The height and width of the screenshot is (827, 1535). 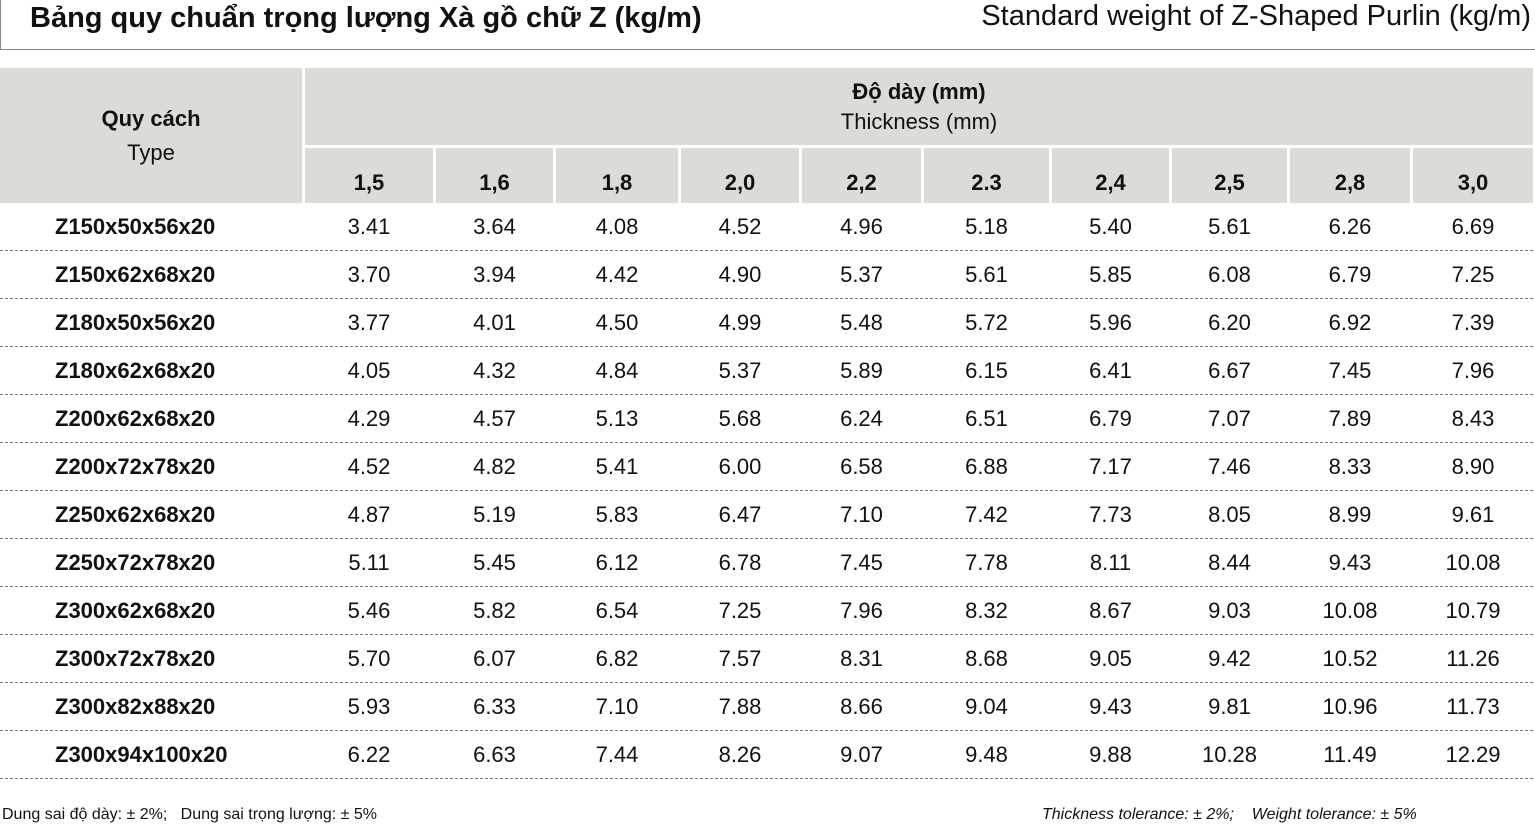 What do you see at coordinates (1350, 370) in the screenshot?
I see `value-cell: 7.45` at bounding box center [1350, 370].